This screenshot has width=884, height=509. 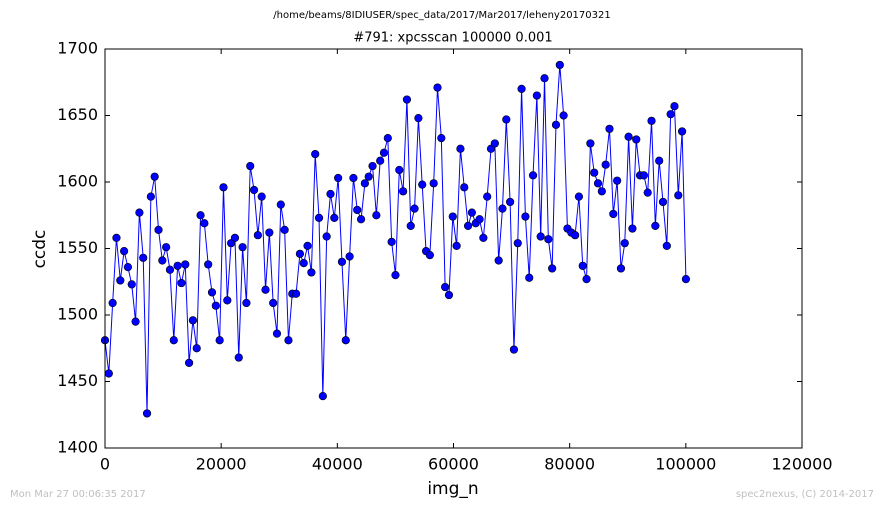 What do you see at coordinates (77, 380) in the screenshot?
I see `y-tick-label: 1450` at bounding box center [77, 380].